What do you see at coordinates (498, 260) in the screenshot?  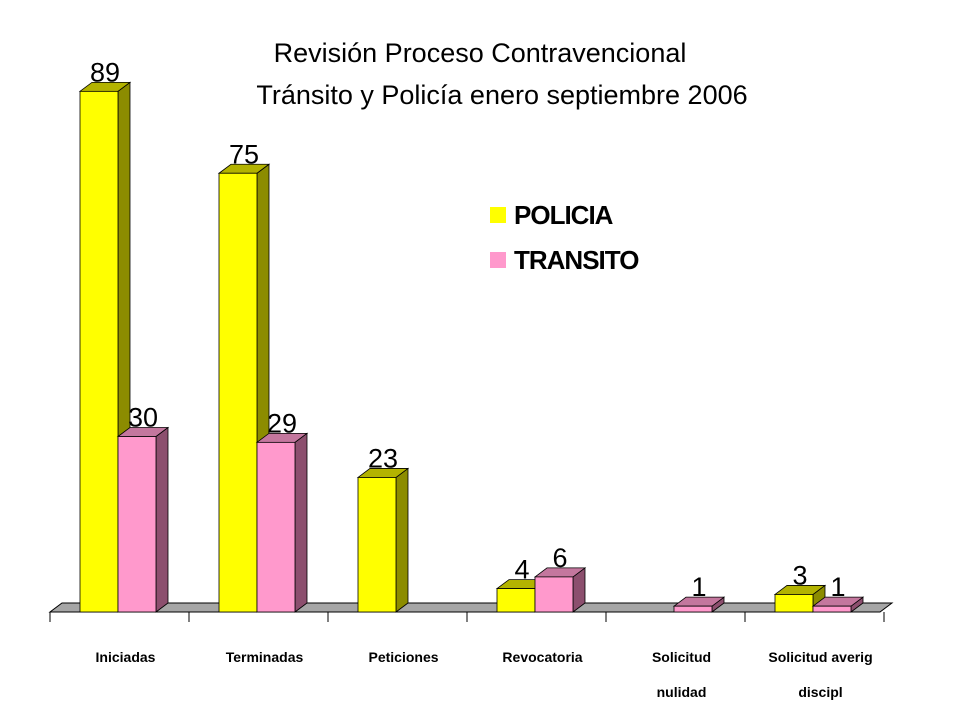 I see `legend-swatch-transito` at bounding box center [498, 260].